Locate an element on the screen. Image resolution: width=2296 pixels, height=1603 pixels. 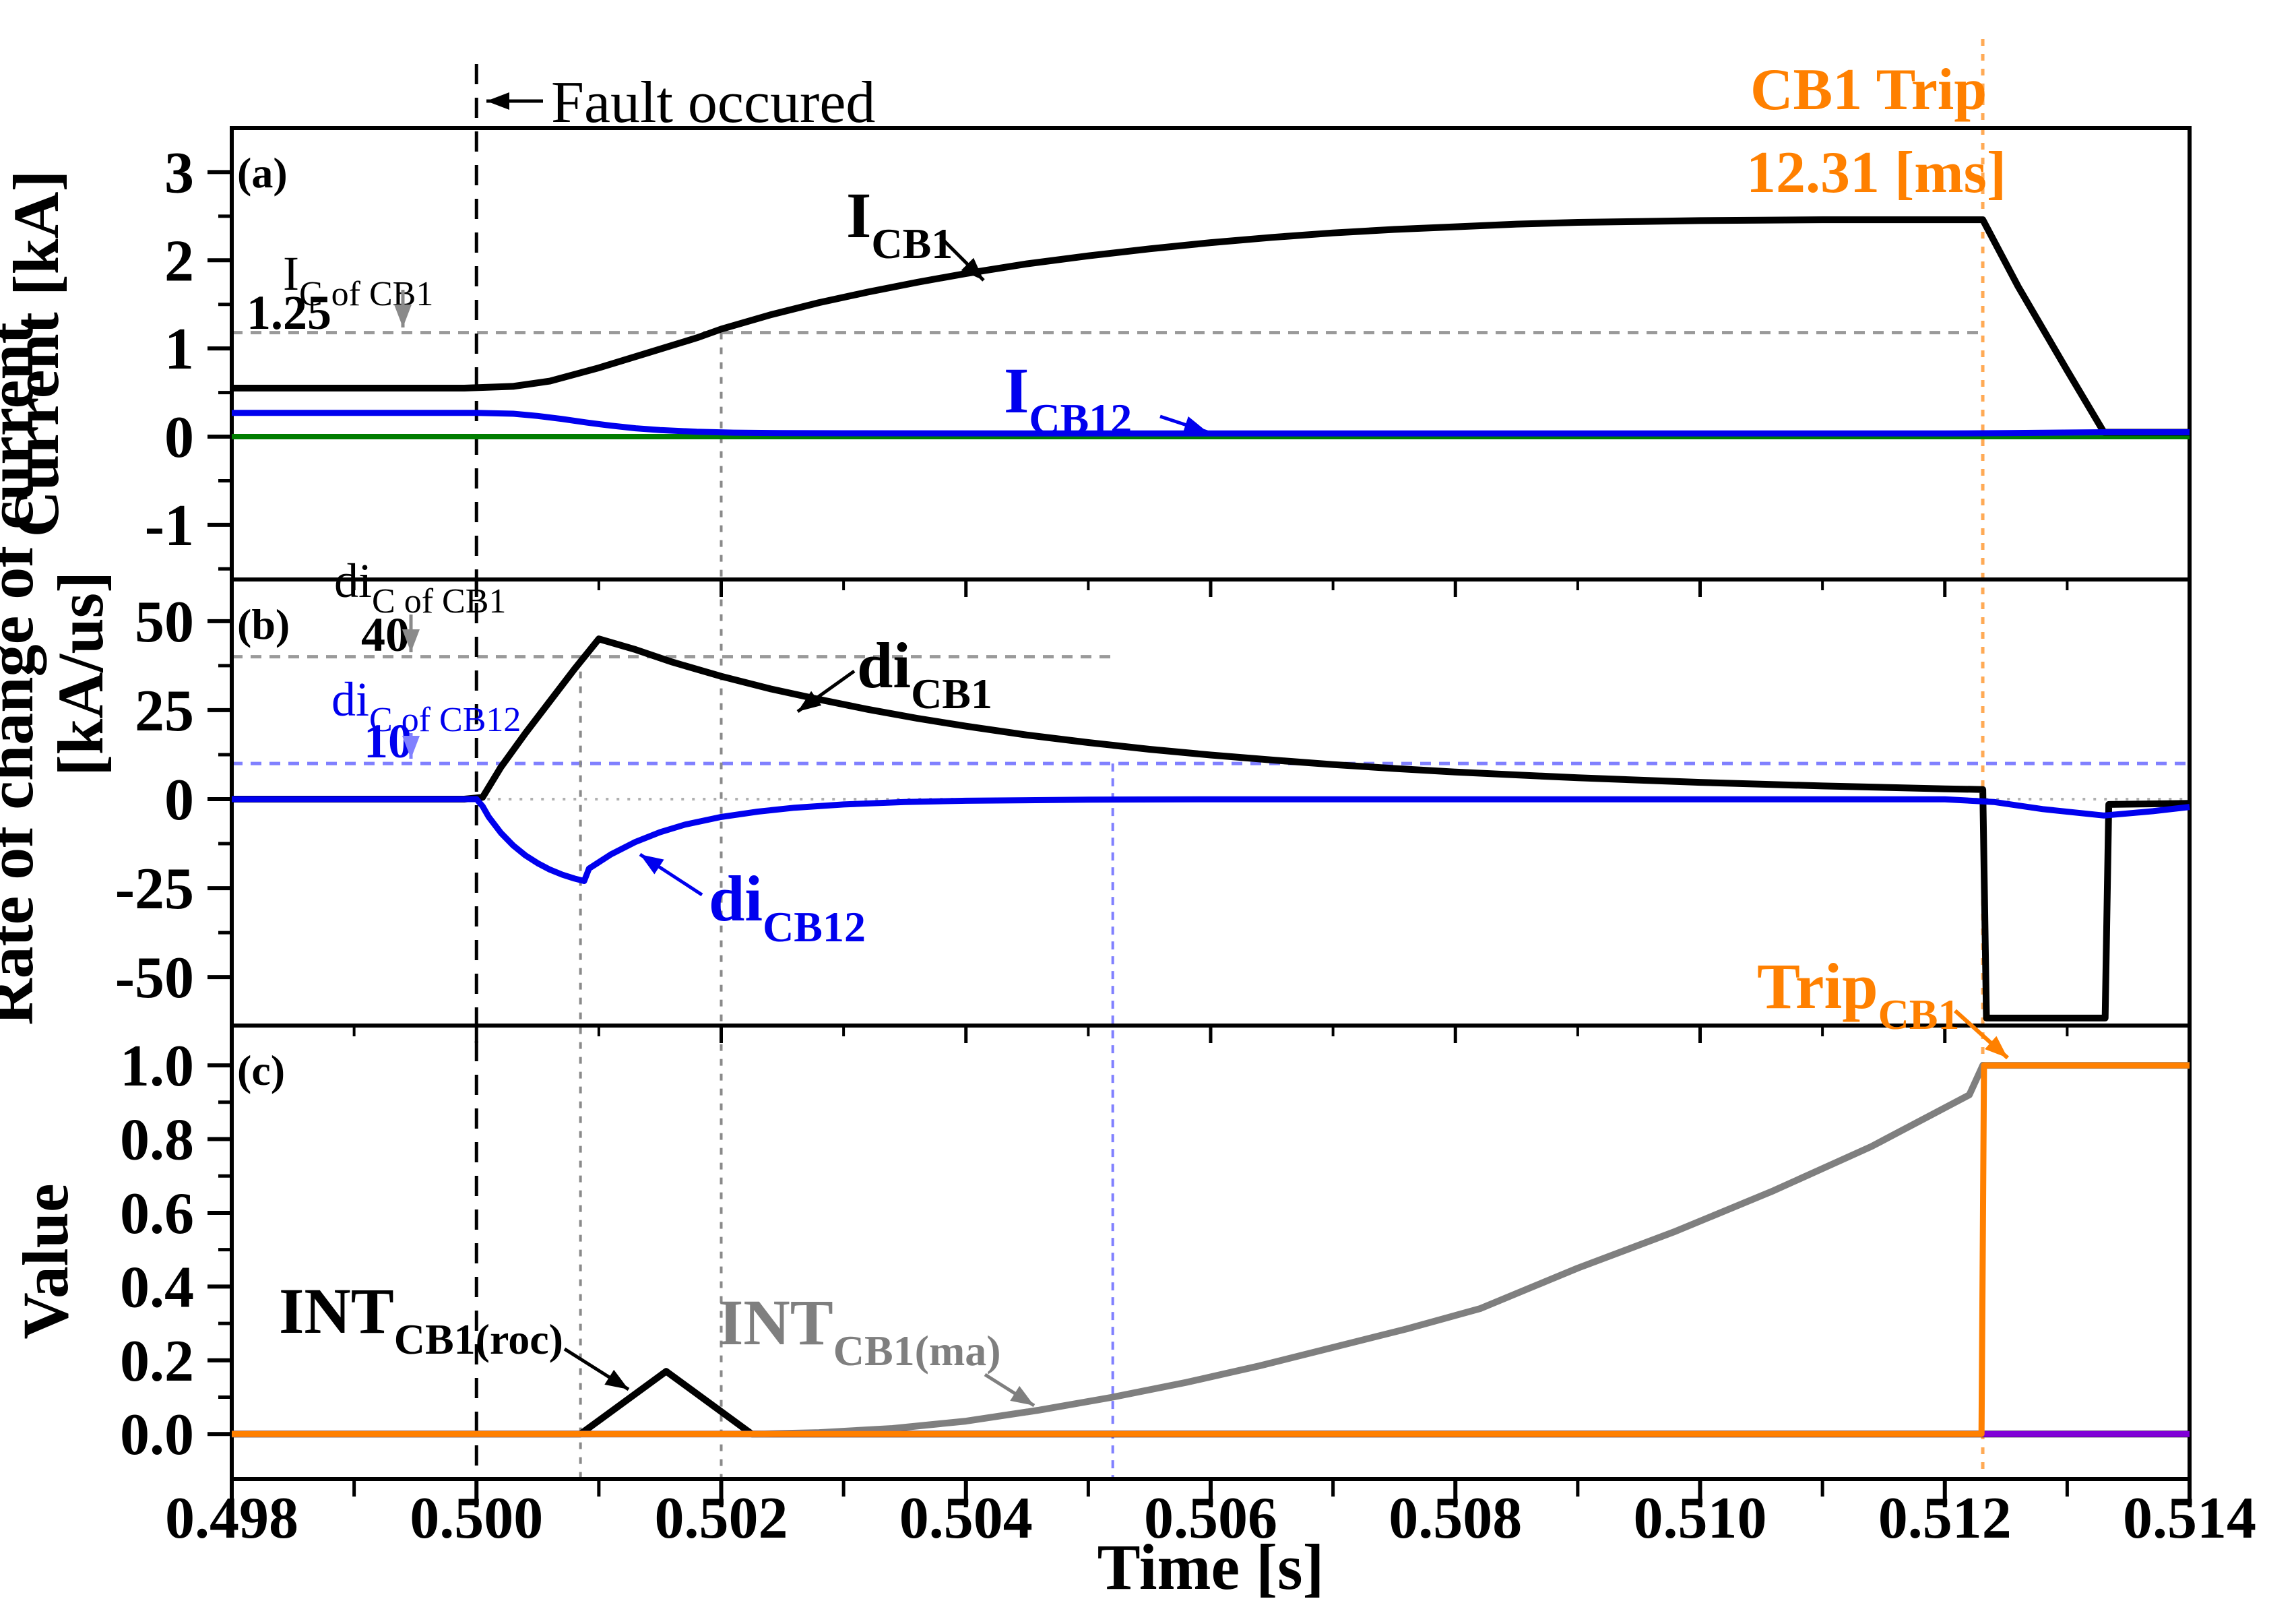
ytick-label-c-4: 0.2 is located at coordinates (157, 1361).